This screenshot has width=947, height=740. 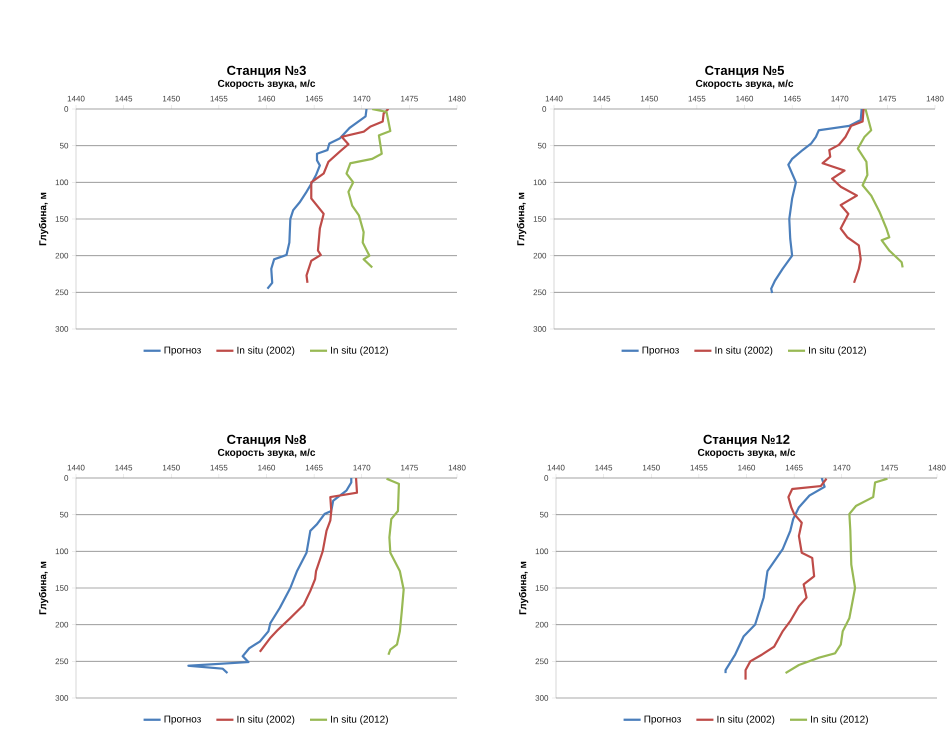 I want to click on chart-title: Станция №5, so click(x=744, y=72).